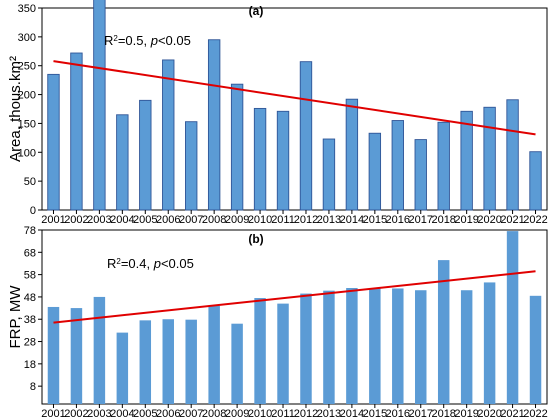  Describe the element at coordinates (27, 9) in the screenshot. I see `y-tick-label: 350` at that location.